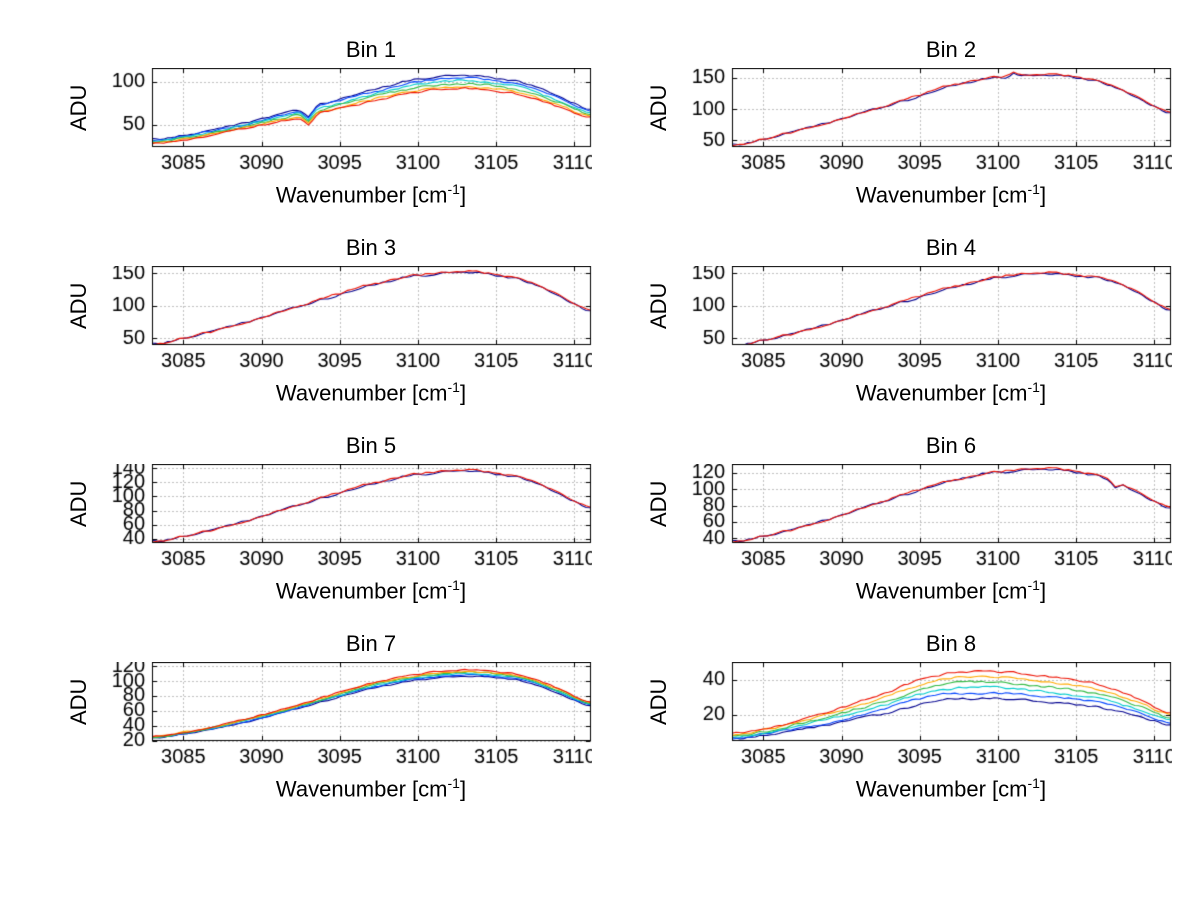  I want to click on plot-title-bin-8: Bin 8, so click(951, 643).